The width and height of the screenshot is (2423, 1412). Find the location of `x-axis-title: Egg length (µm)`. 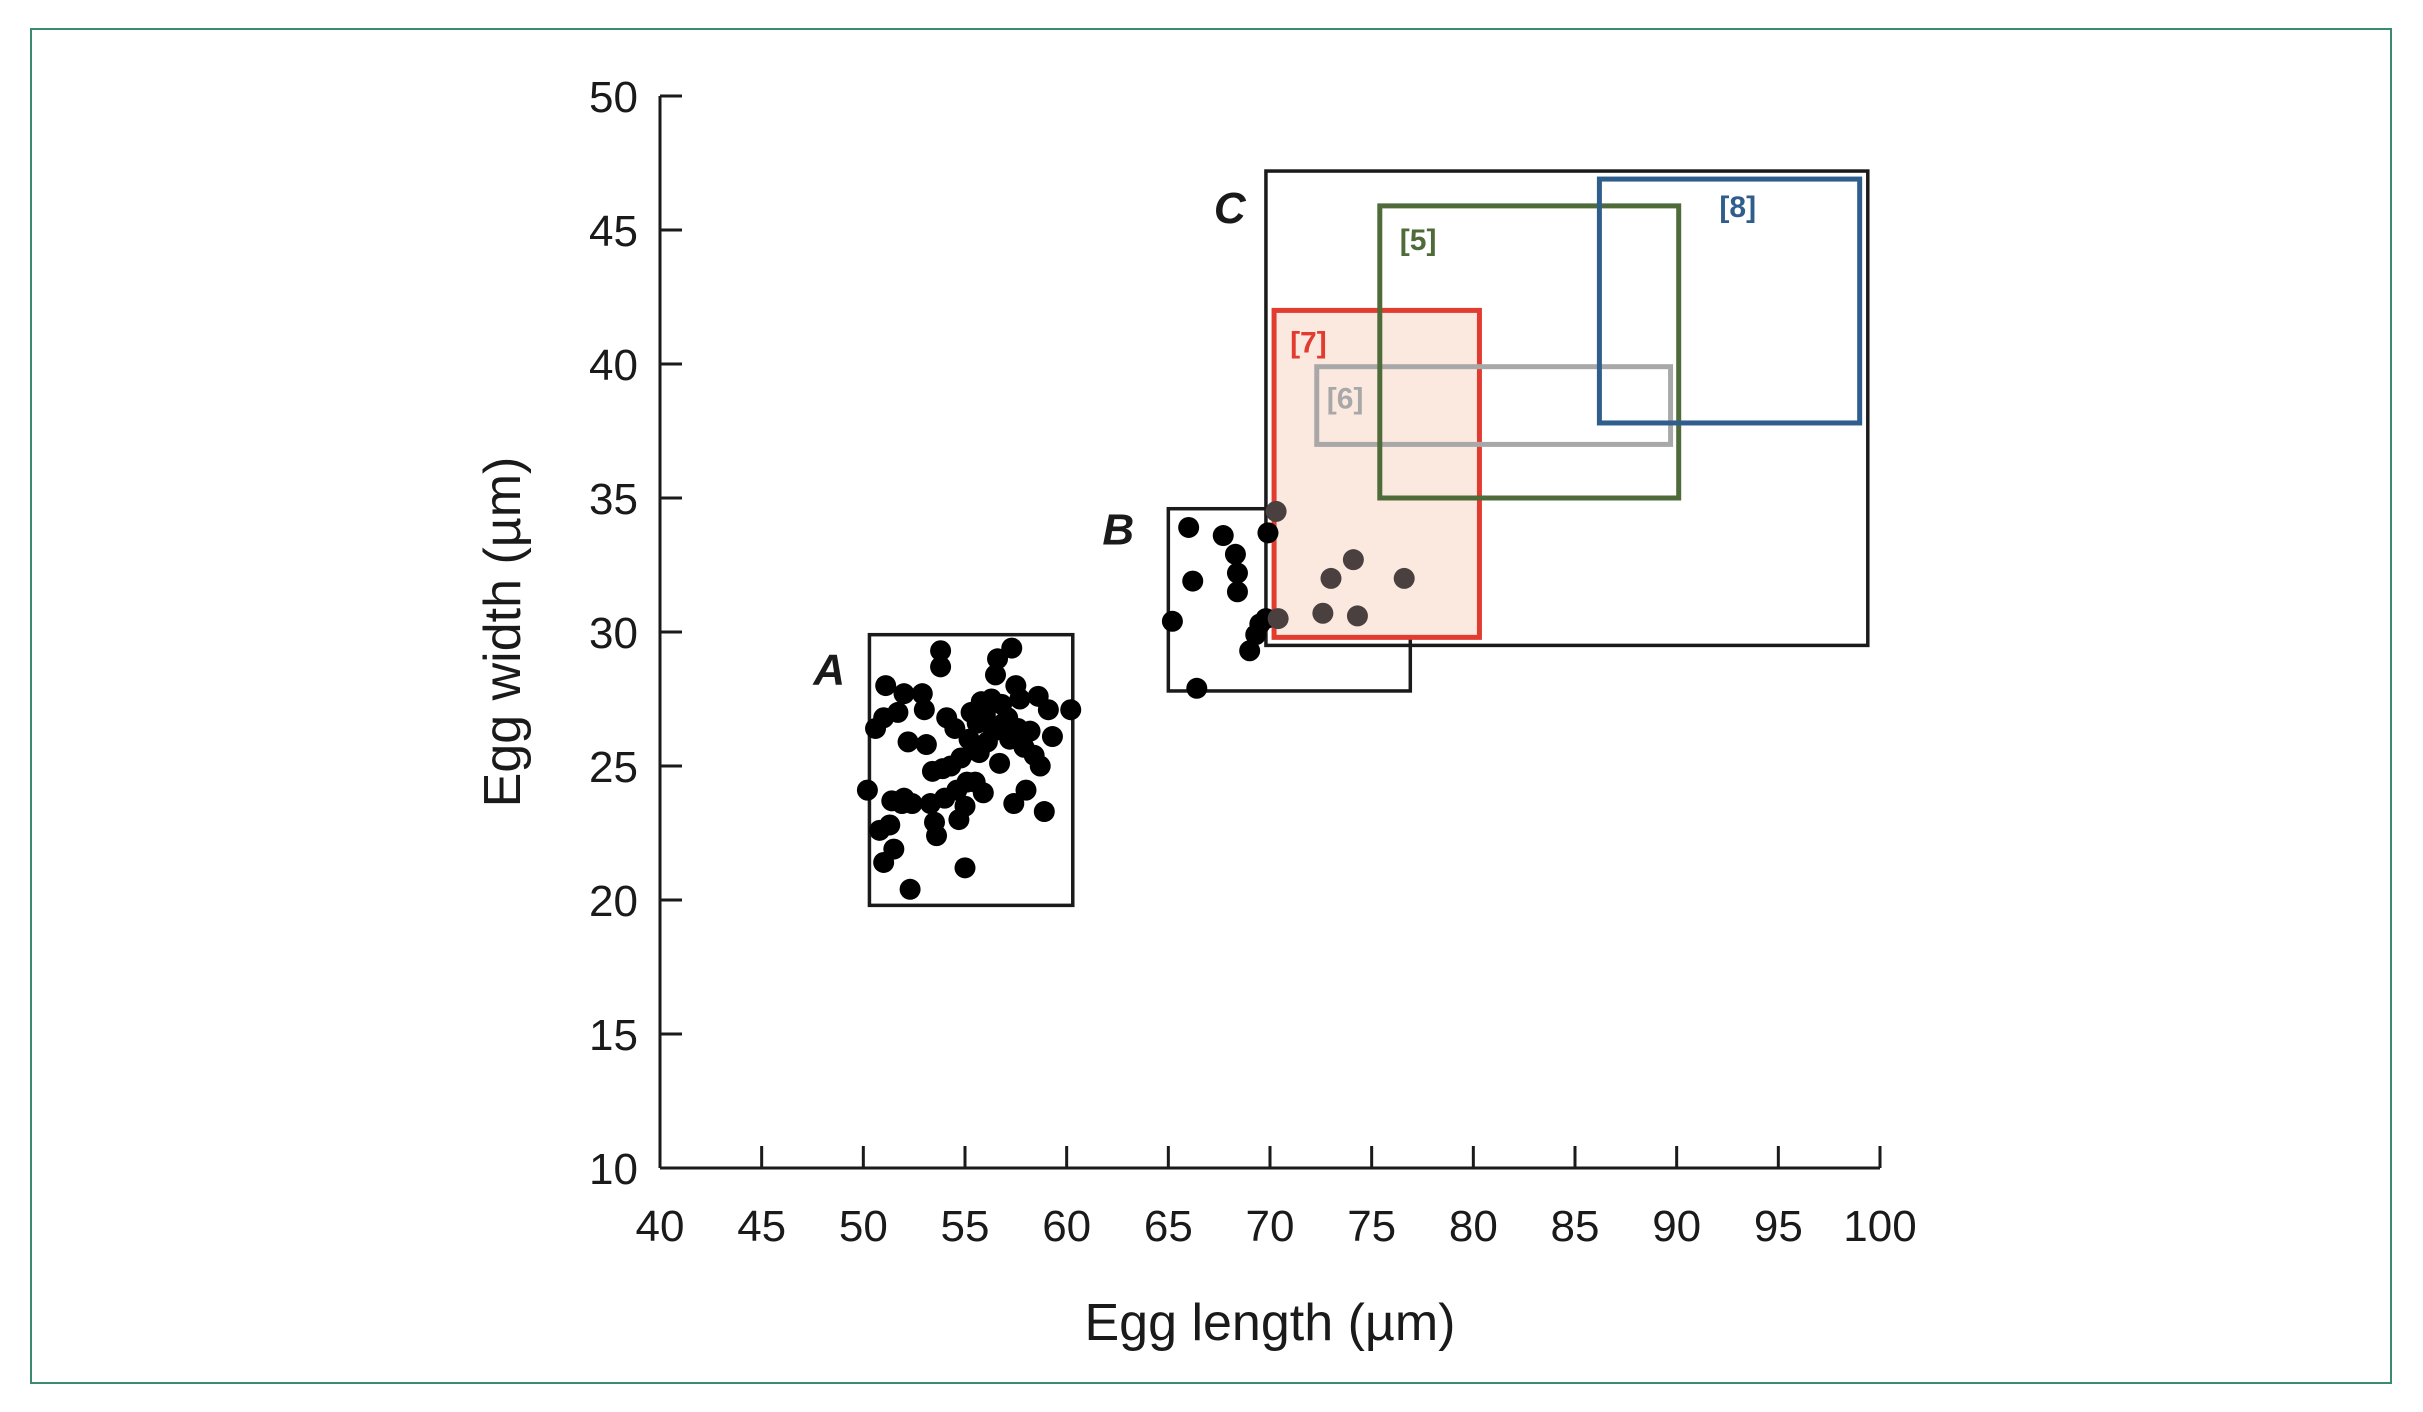

x-axis-title: Egg length (µm) is located at coordinates (1269, 1323).